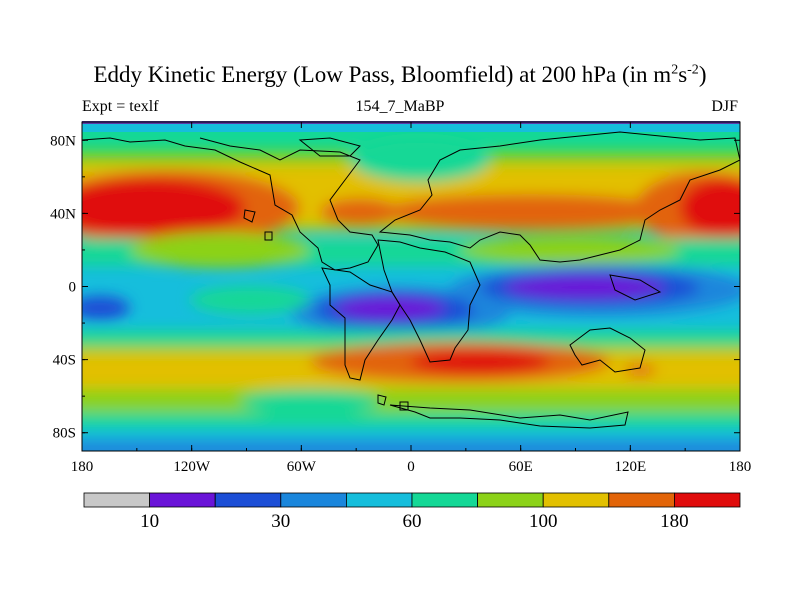 The width and height of the screenshot is (800, 600). I want to click on colorbar-label: 60, so click(412, 521).